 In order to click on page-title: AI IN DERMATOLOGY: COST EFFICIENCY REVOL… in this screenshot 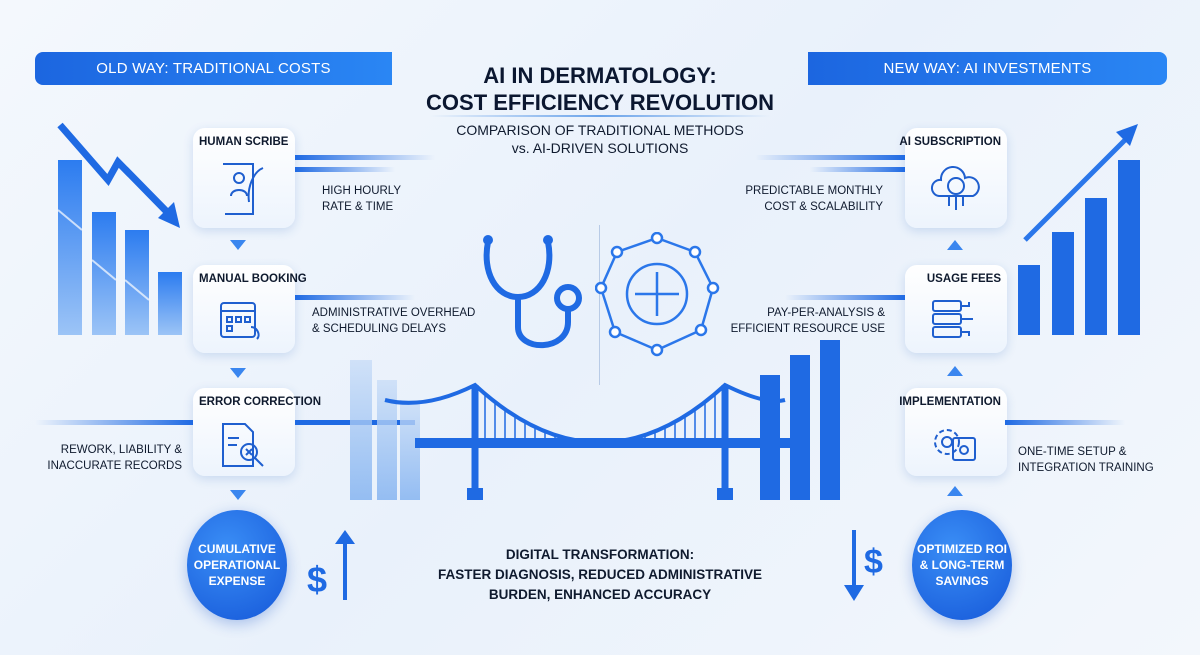, I will do `click(600, 89)`.